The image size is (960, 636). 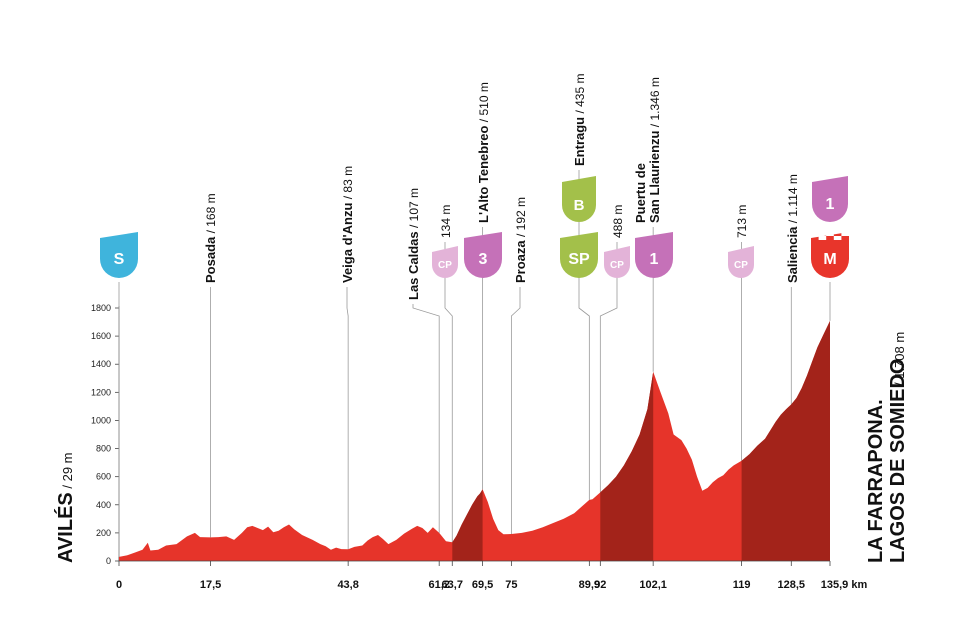 I want to click on y-tick-label: 600, so click(x=103, y=477).